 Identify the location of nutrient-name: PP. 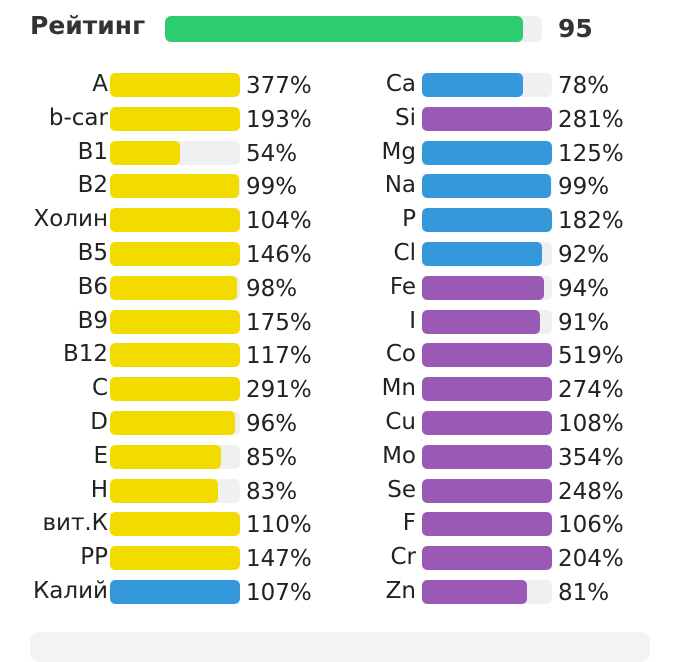
(94, 557).